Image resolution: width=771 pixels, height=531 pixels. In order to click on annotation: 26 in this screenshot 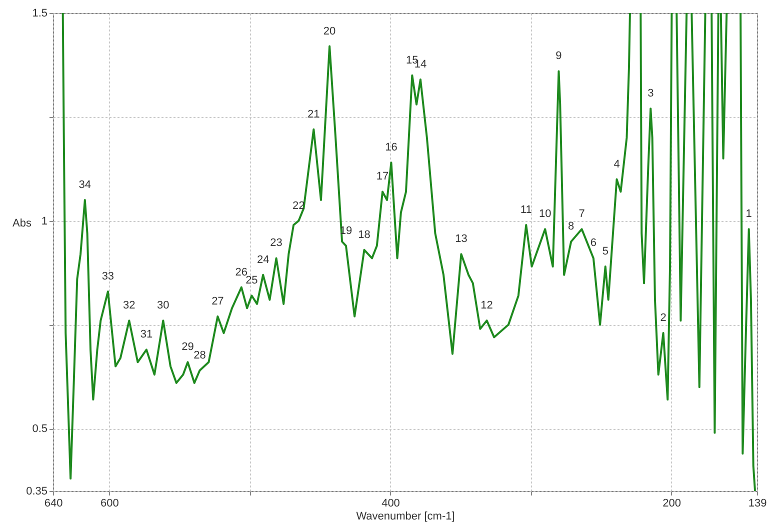, I will do `click(241, 272)`.